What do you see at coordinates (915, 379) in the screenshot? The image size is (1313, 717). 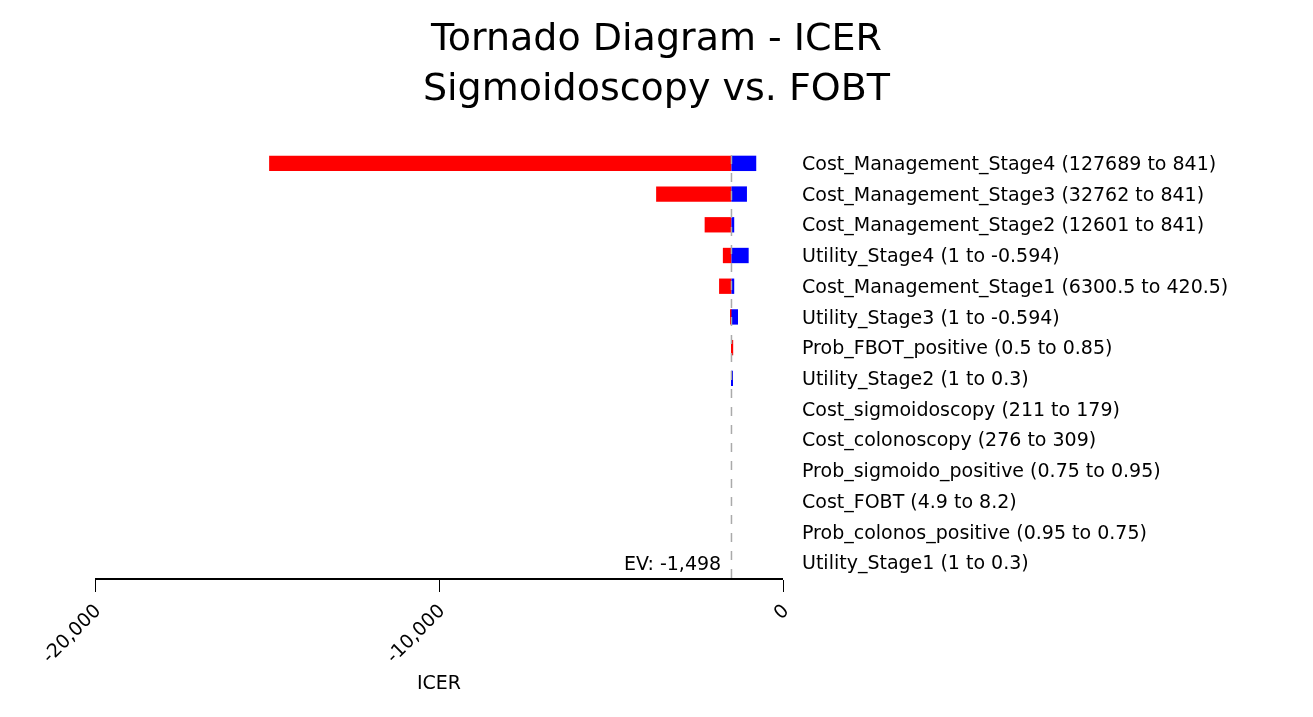 I see `y-tick-label: Utility_Stage2 (1 to 0.3)` at bounding box center [915, 379].